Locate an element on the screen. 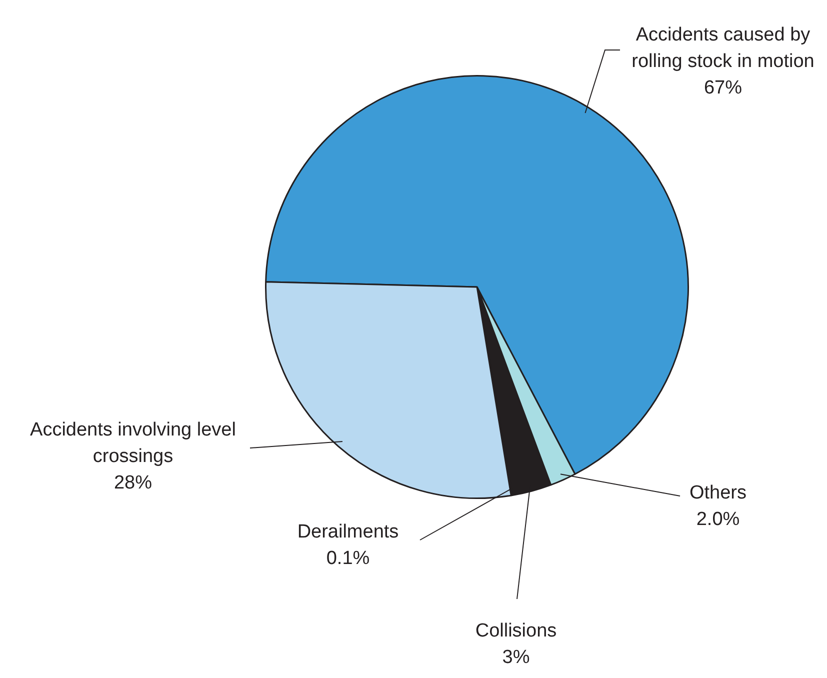  data-label: 3% is located at coordinates (516, 657).